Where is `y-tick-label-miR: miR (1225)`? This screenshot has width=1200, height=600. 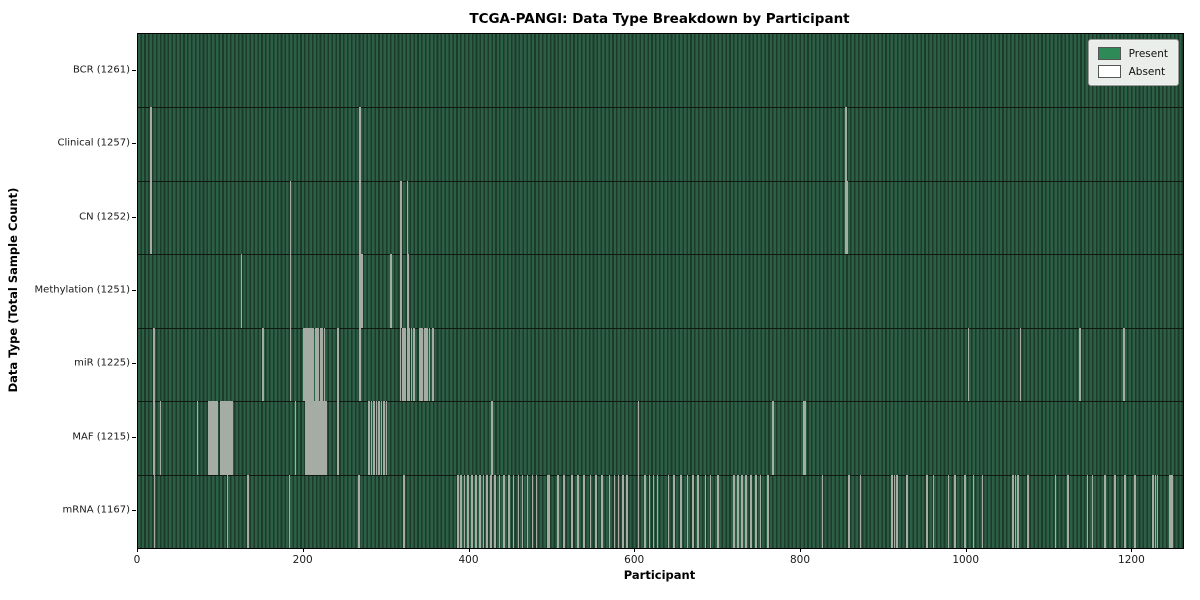
y-tick-label-miR: miR (1225) is located at coordinates (102, 363).